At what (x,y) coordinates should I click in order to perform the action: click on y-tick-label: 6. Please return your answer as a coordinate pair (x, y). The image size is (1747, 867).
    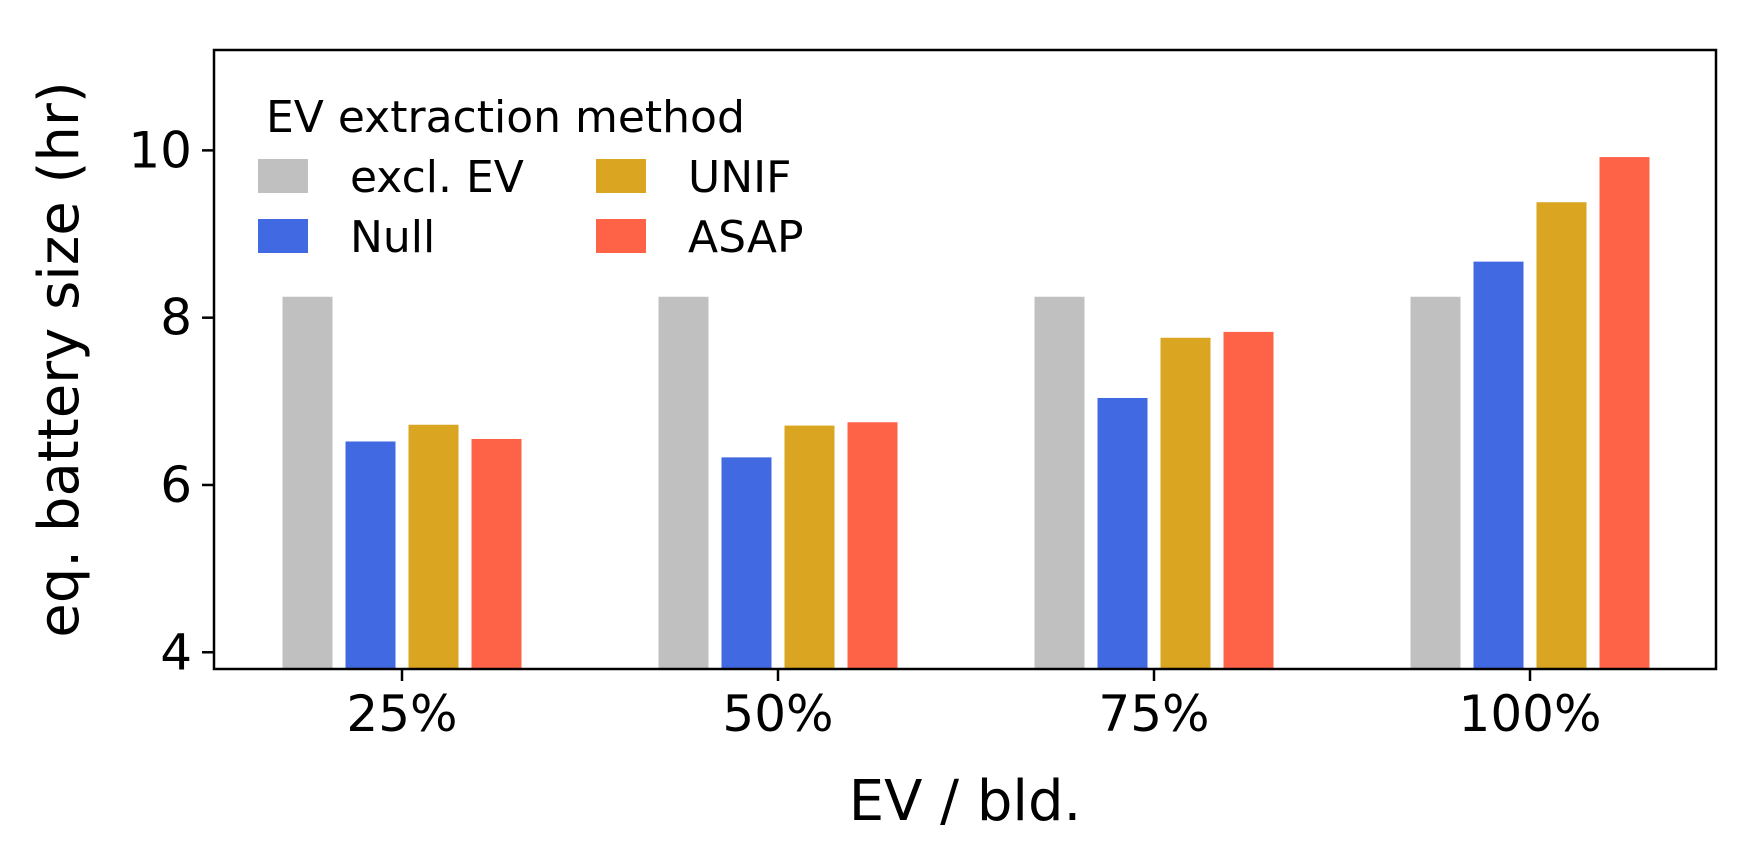
    Looking at the image, I should click on (176, 485).